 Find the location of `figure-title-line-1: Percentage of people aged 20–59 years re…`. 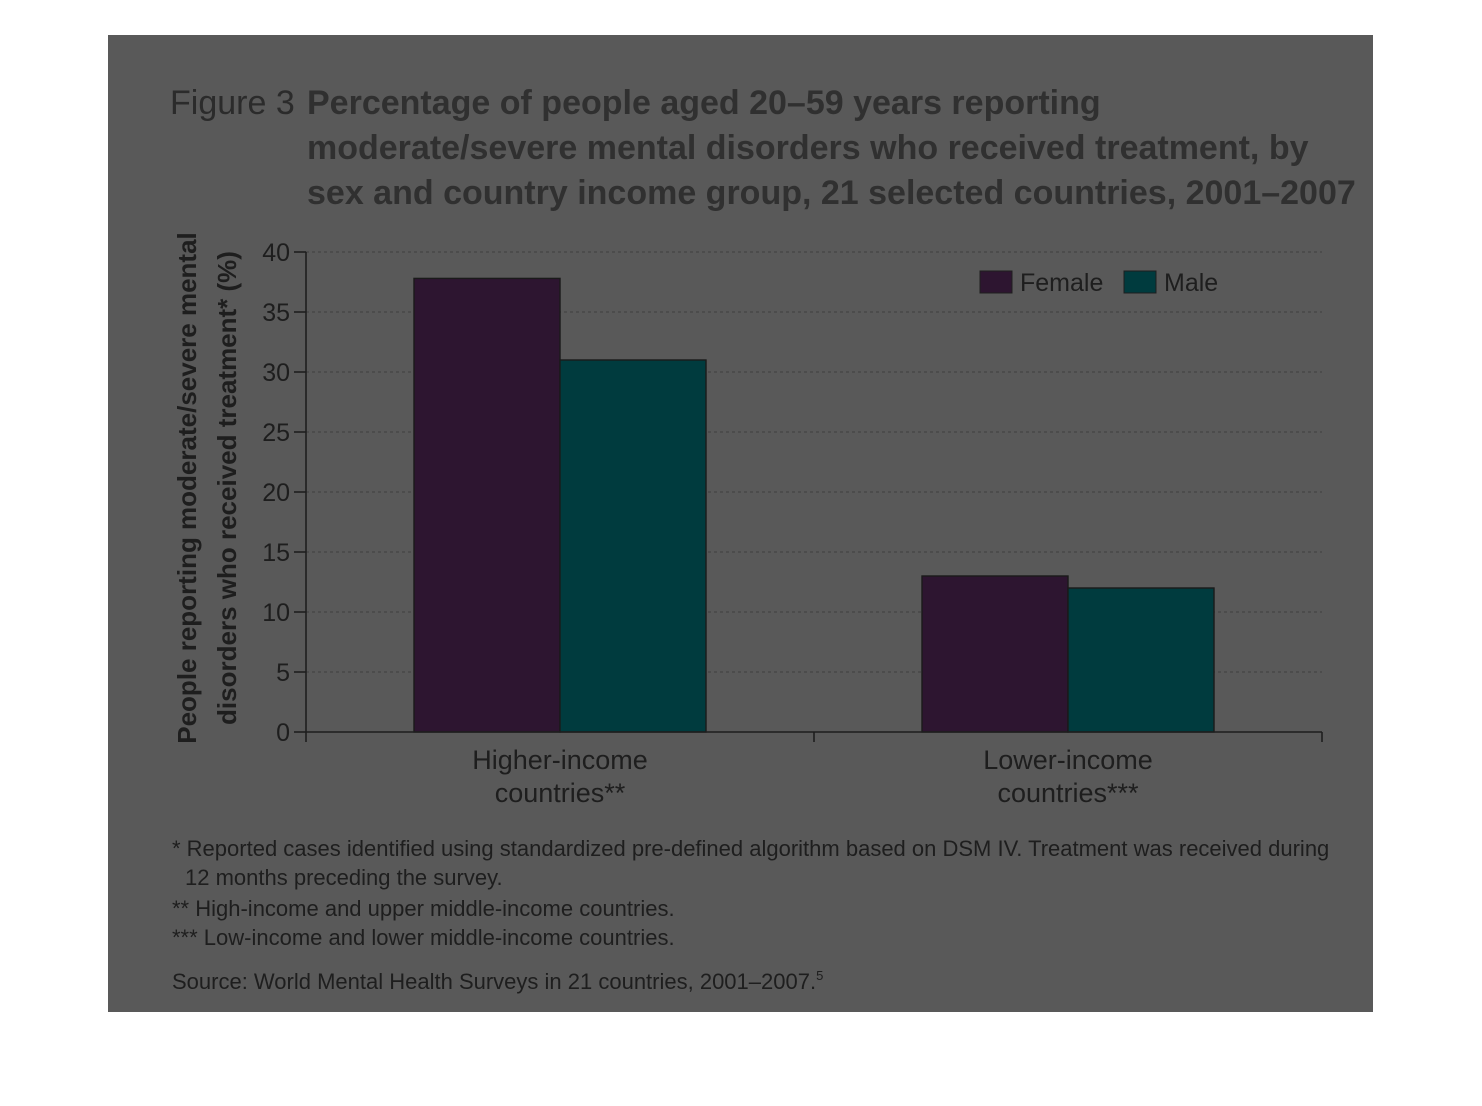

figure-title-line-1: Percentage of people aged 20–59 years re… is located at coordinates (704, 103).